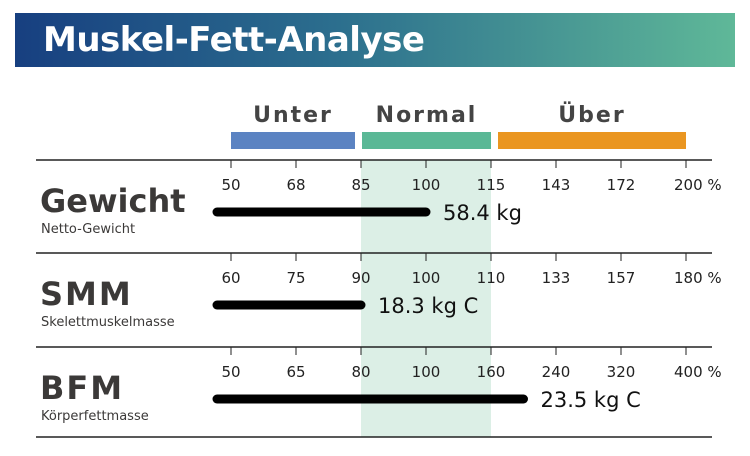 Image resolution: width=750 pixels, height=456 pixels. Describe the element at coordinates (360, 372) in the screenshot. I see `tick-label-bfm-2: 80` at that location.